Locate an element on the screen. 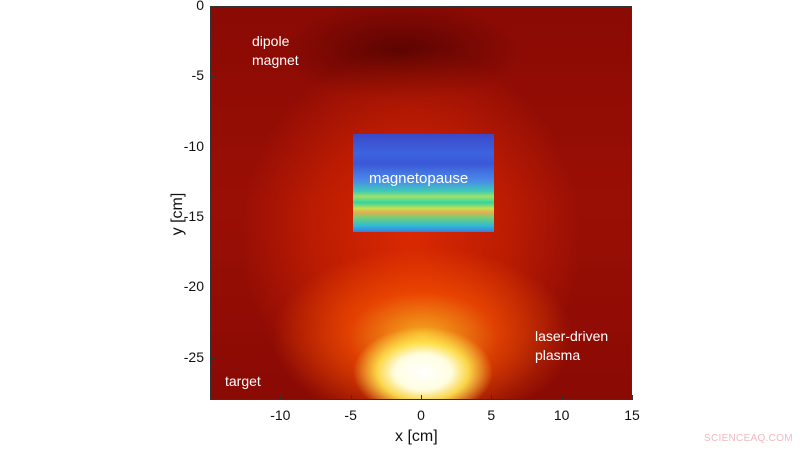 The width and height of the screenshot is (800, 450). x-tick-label: -5 is located at coordinates (350, 415).